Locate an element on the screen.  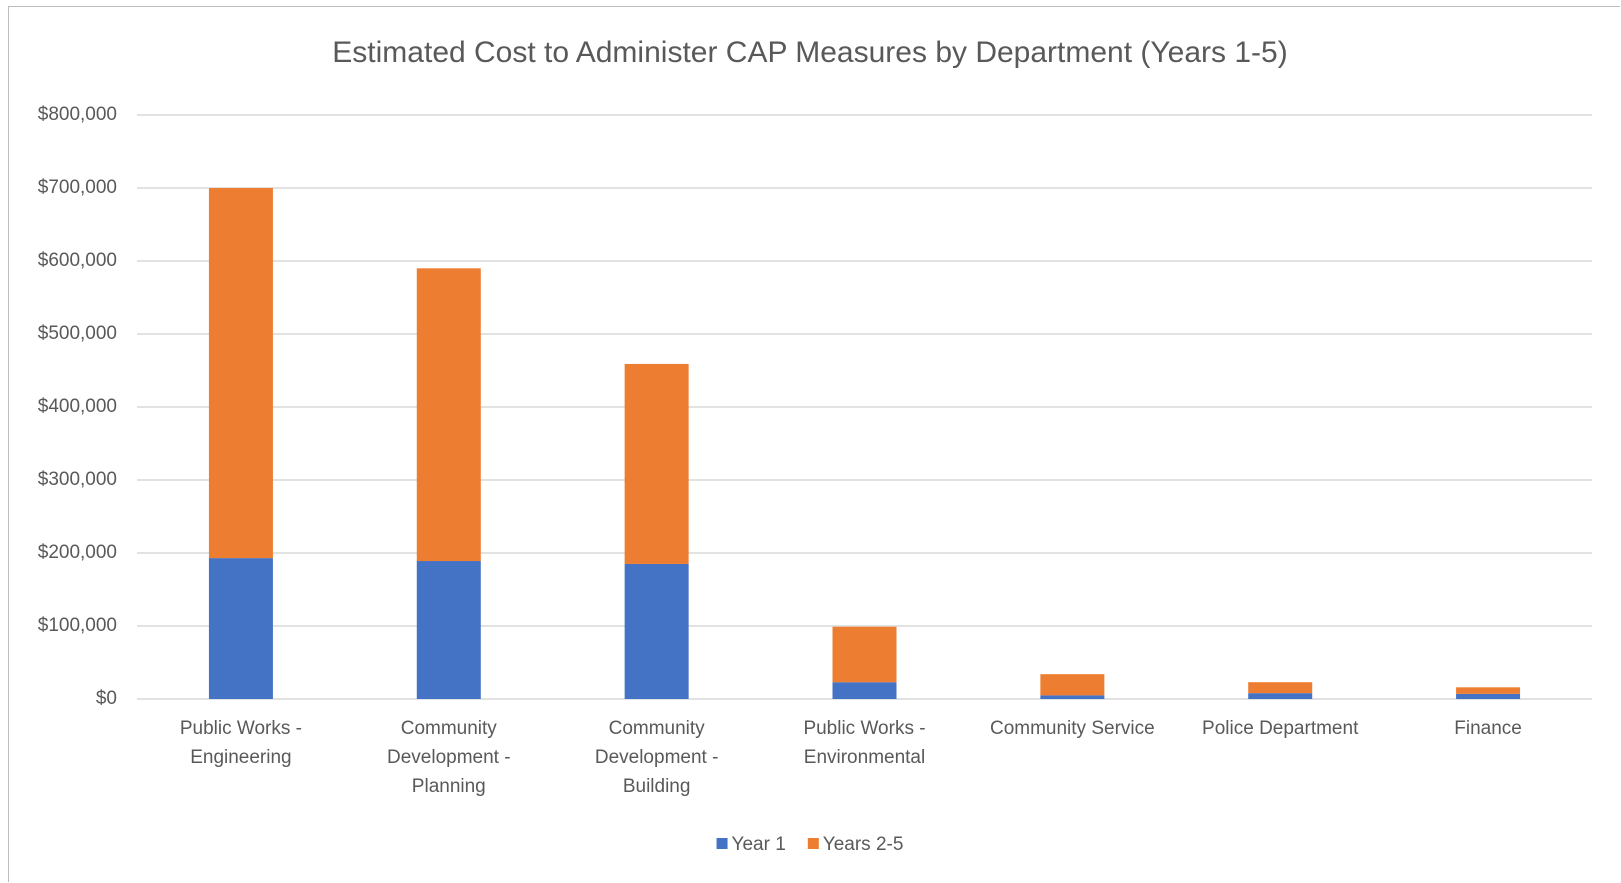
y-tick-label: $100,000 is located at coordinates (77, 625).